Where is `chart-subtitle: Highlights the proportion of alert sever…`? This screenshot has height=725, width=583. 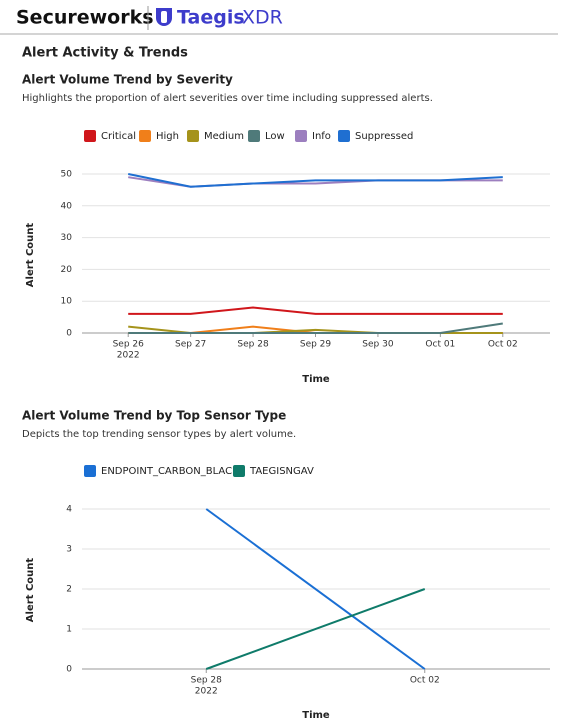
chart-subtitle: Highlights the proportion of alert sever… is located at coordinates (227, 98).